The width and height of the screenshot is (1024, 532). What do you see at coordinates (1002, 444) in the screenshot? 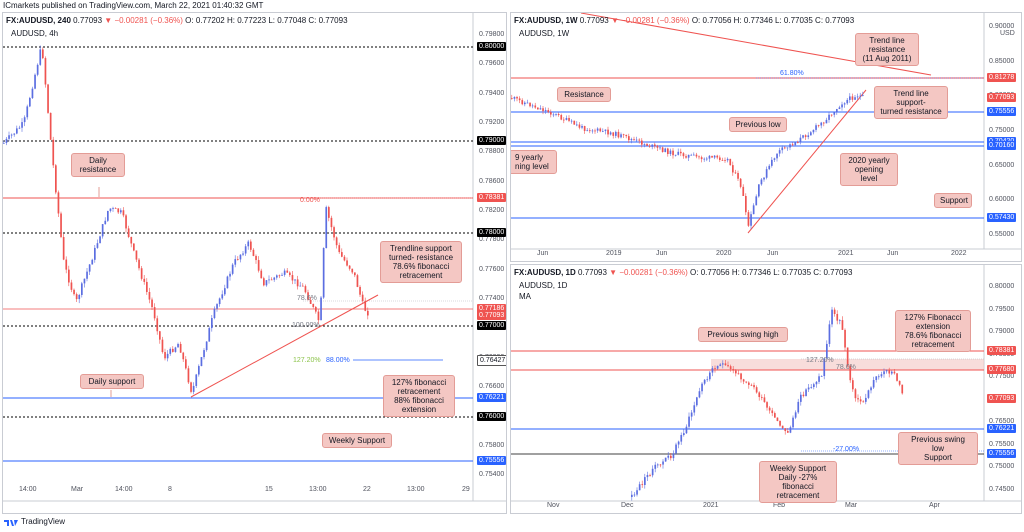
I see `price-tick: 0.75500` at bounding box center [1002, 444].